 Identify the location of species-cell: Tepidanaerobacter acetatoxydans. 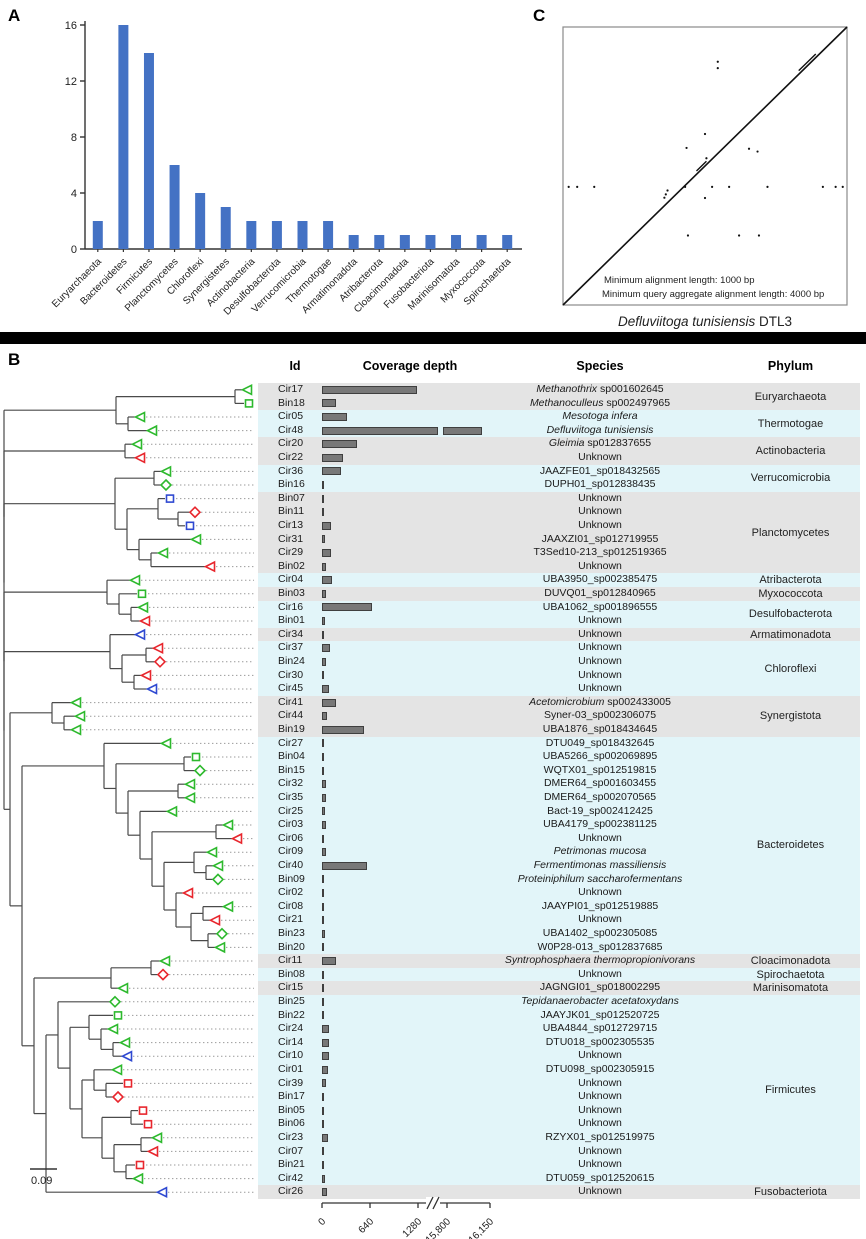
(600, 1001).